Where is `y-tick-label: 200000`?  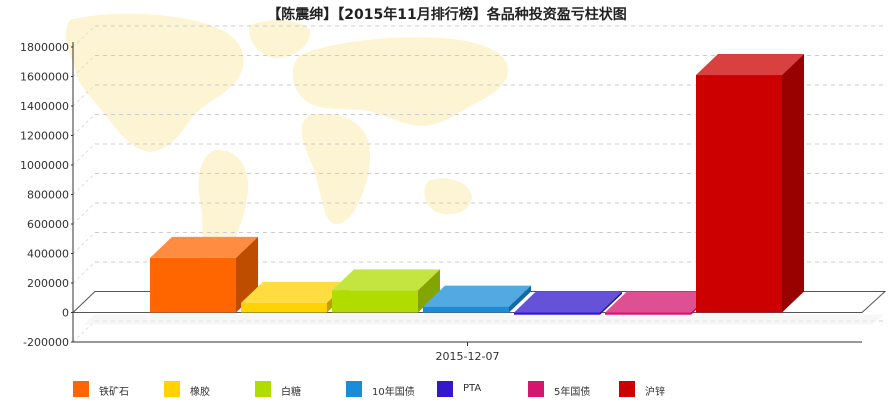 y-tick-label: 200000 is located at coordinates (48, 283).